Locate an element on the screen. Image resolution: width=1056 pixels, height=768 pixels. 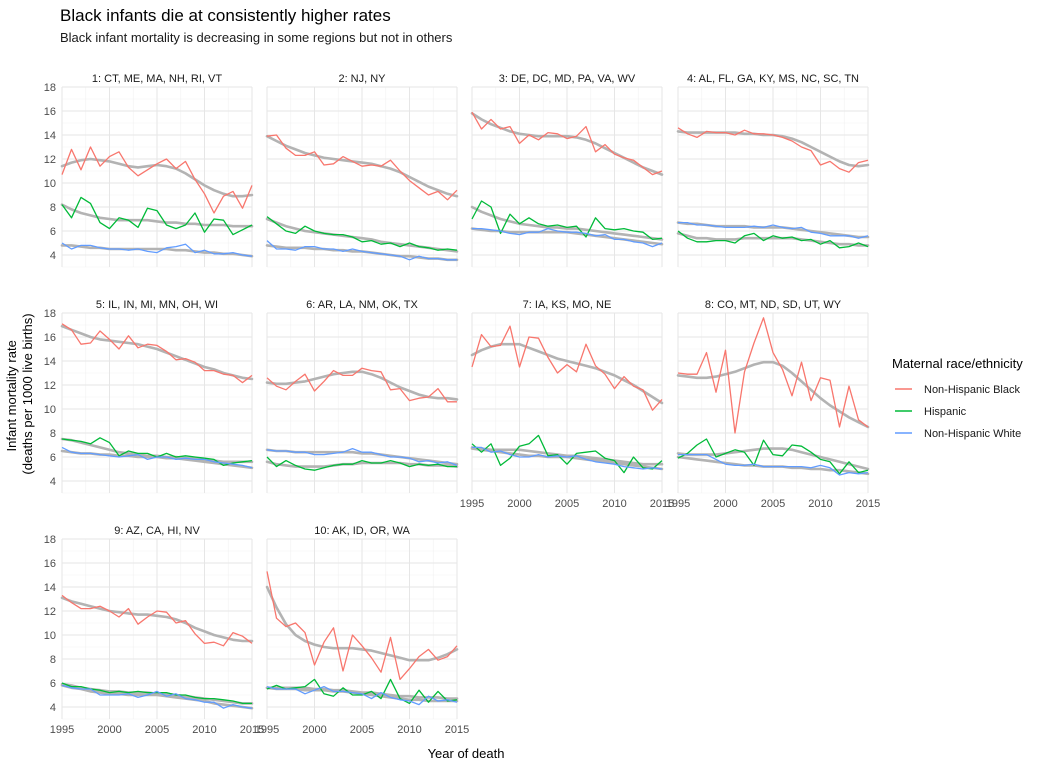
facet-label: 5: IL, IN, MI, MN, OH, WI is located at coordinates (157, 305).